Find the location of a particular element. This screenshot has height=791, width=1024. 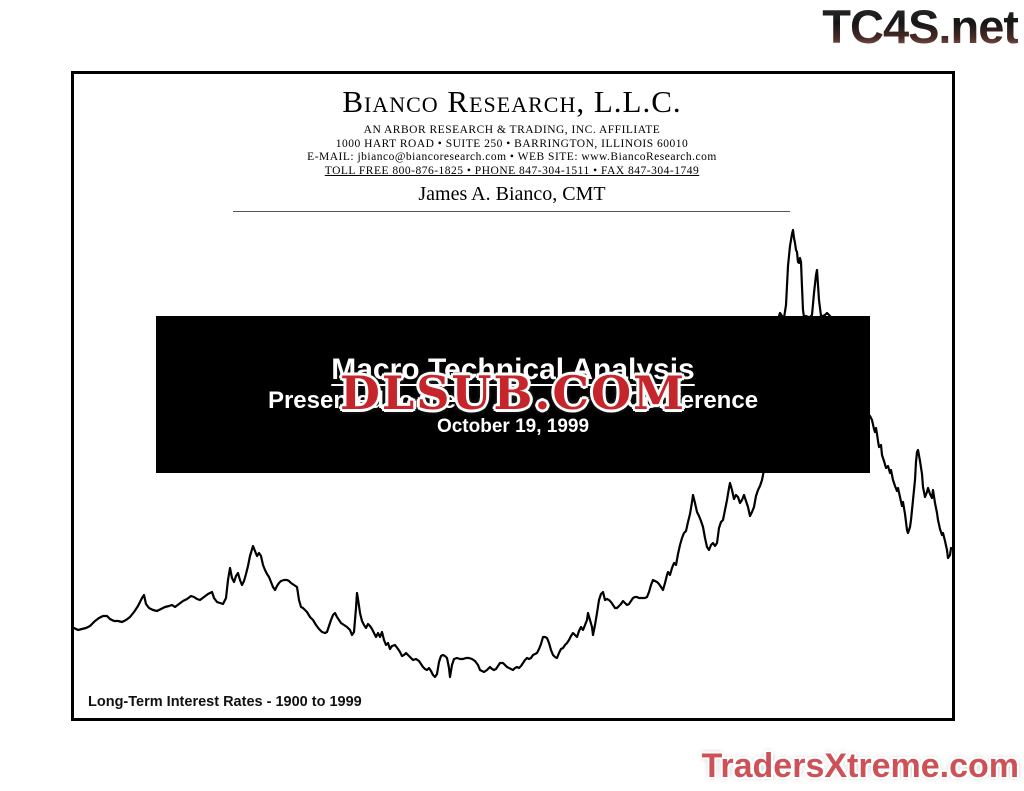

tradersxtreme-watermark: TradersXtreme.com is located at coordinates (860, 766).